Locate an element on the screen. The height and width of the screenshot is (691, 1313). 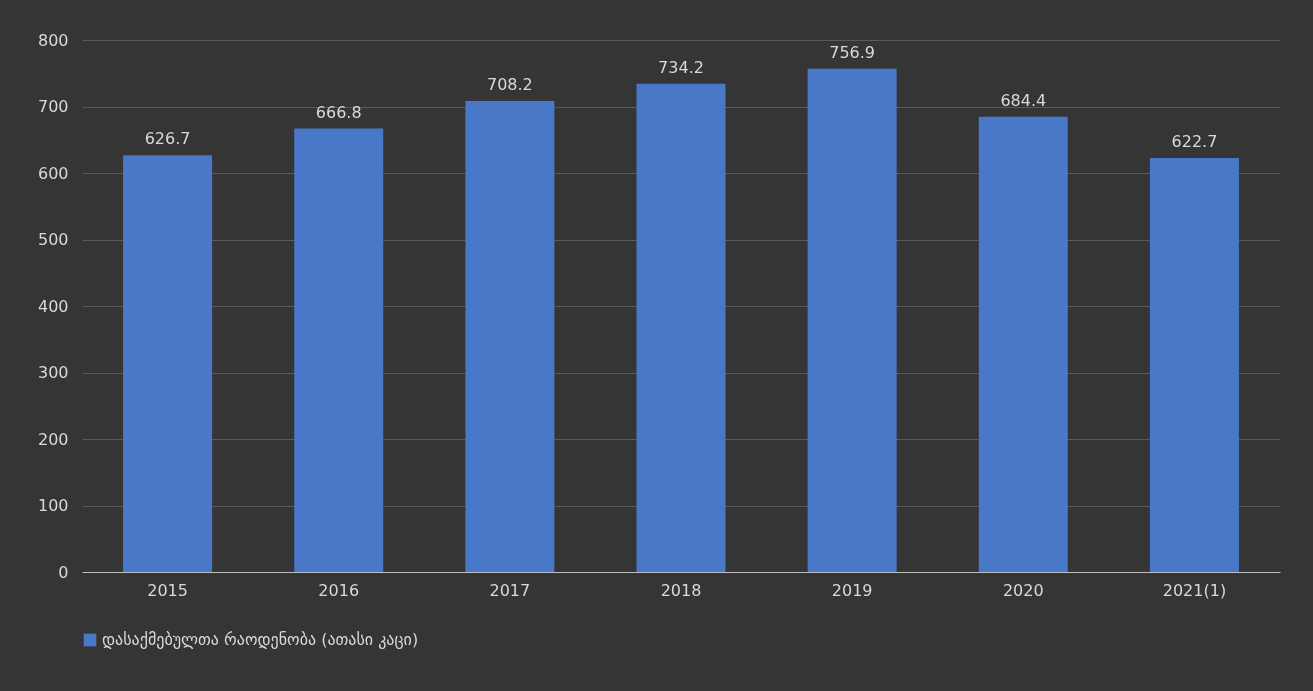
data-label: 708.2 is located at coordinates (509, 85).